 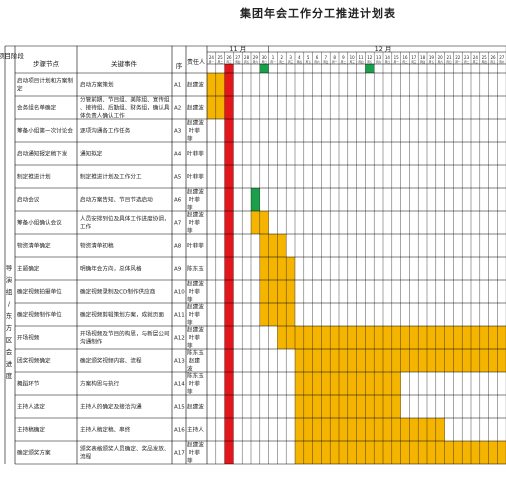 What do you see at coordinates (179, 431) in the screenshot?
I see `seq-cell-15: A16` at bounding box center [179, 431].